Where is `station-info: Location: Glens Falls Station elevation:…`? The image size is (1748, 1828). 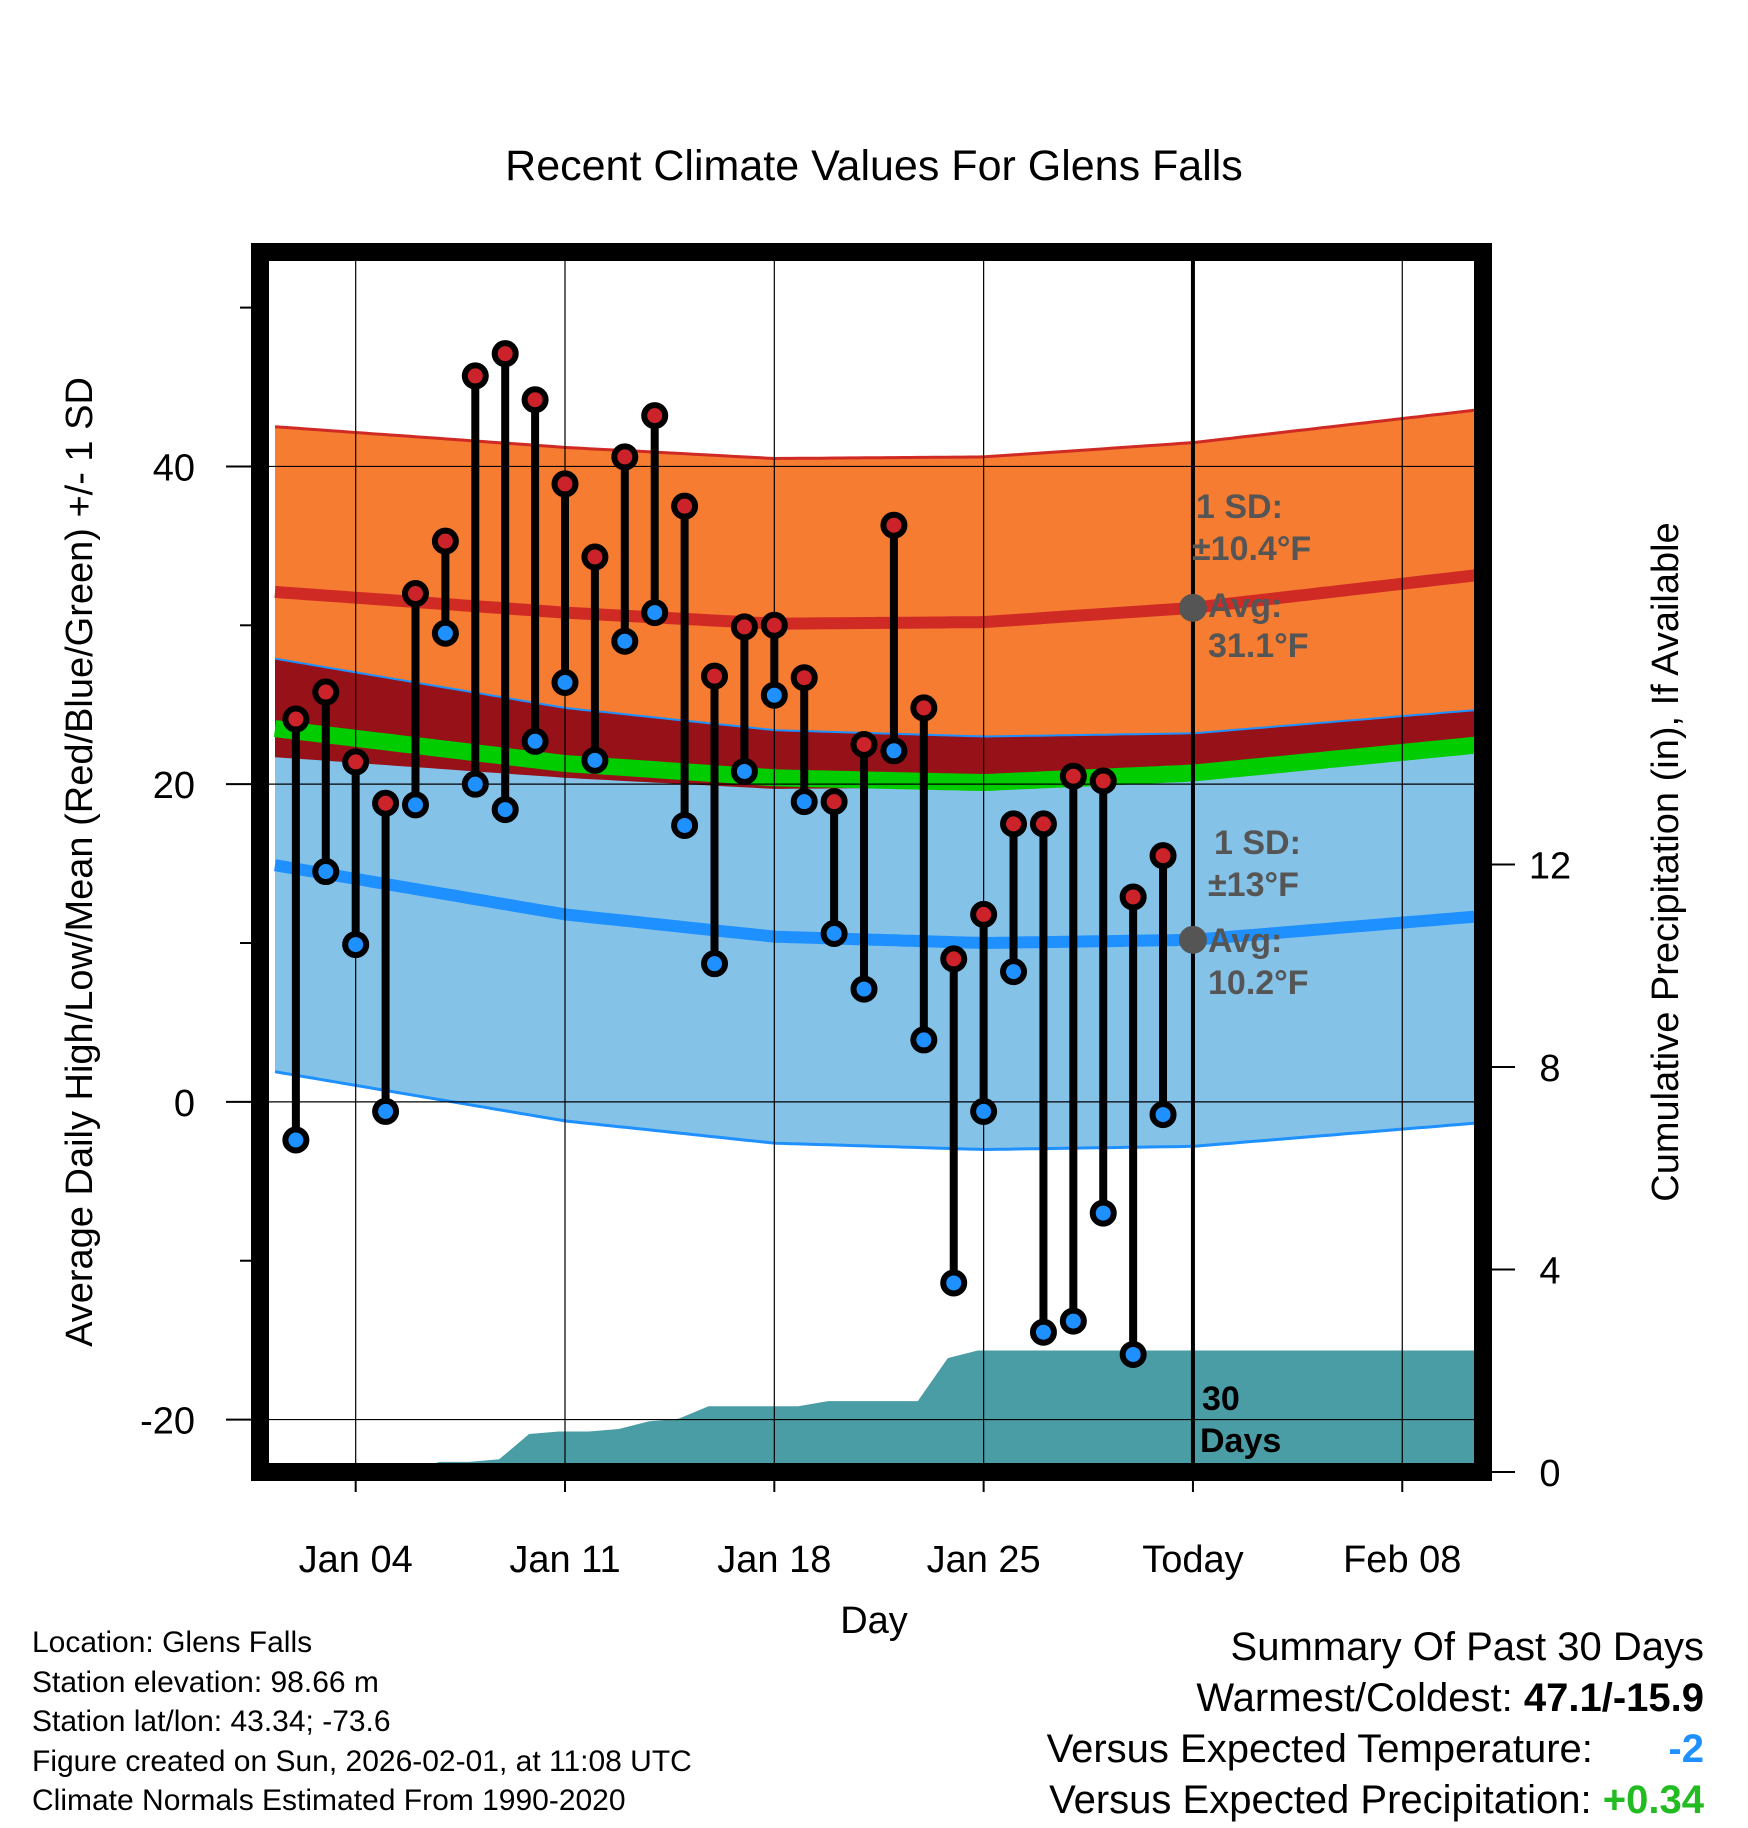 station-info: Location: Glens Falls Station elevation:… is located at coordinates (362, 1722).